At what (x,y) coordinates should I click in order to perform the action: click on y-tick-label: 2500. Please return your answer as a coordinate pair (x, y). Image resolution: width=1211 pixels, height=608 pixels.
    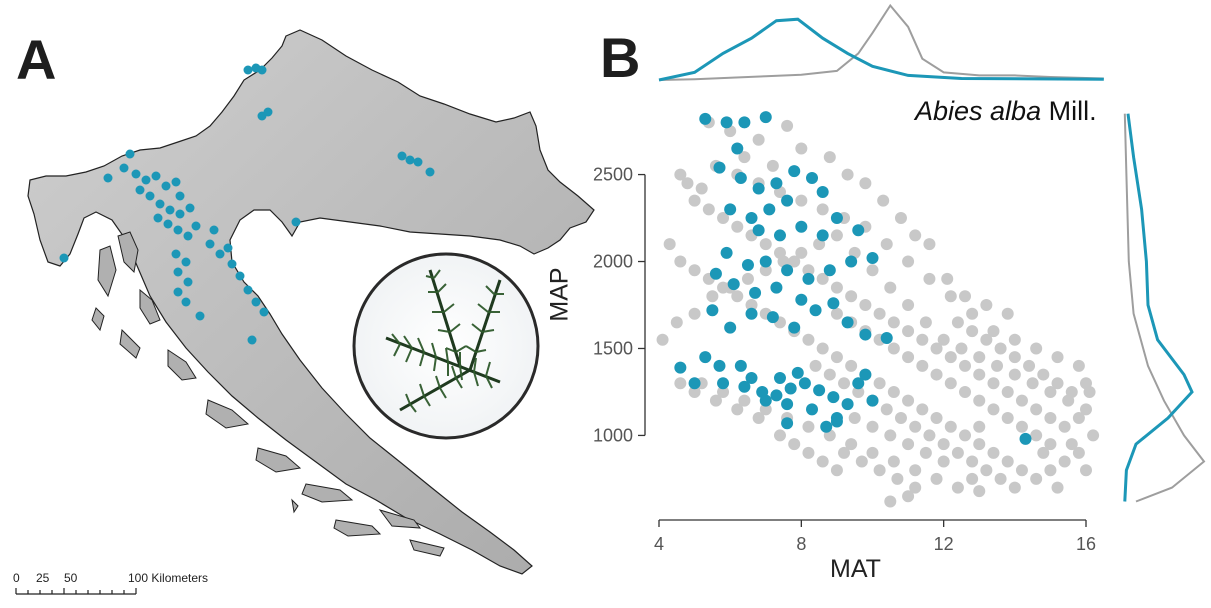
    Looking at the image, I should click on (613, 175).